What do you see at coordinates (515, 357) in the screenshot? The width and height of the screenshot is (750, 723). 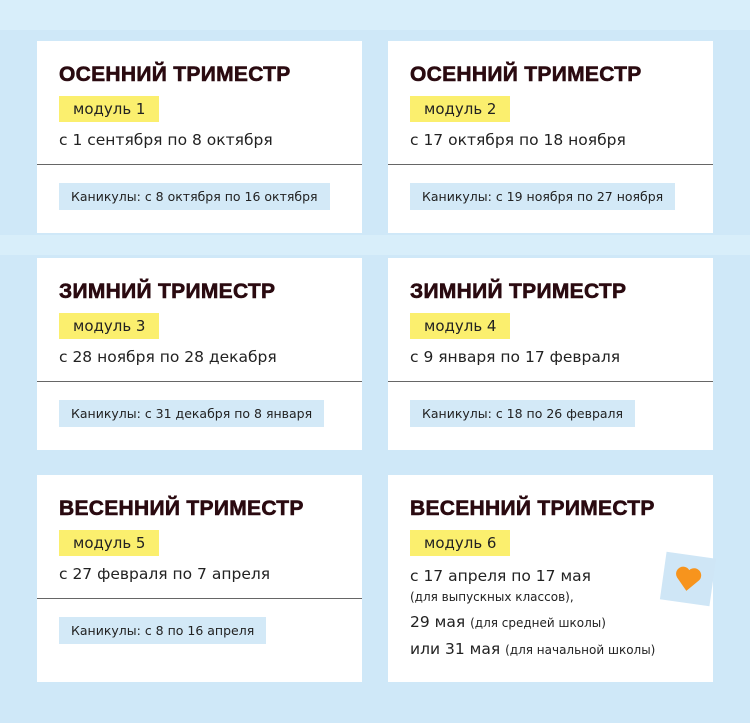 I see `module-dates: с 9 января по 17 февраля` at bounding box center [515, 357].